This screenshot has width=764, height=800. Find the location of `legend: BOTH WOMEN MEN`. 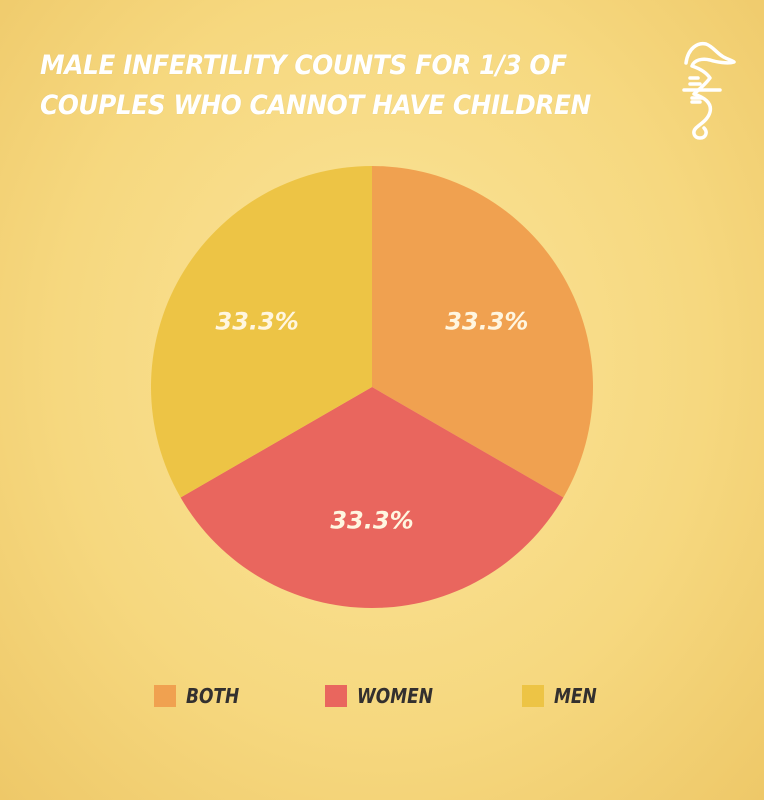

legend: BOTH WOMEN MEN is located at coordinates (382, 697).